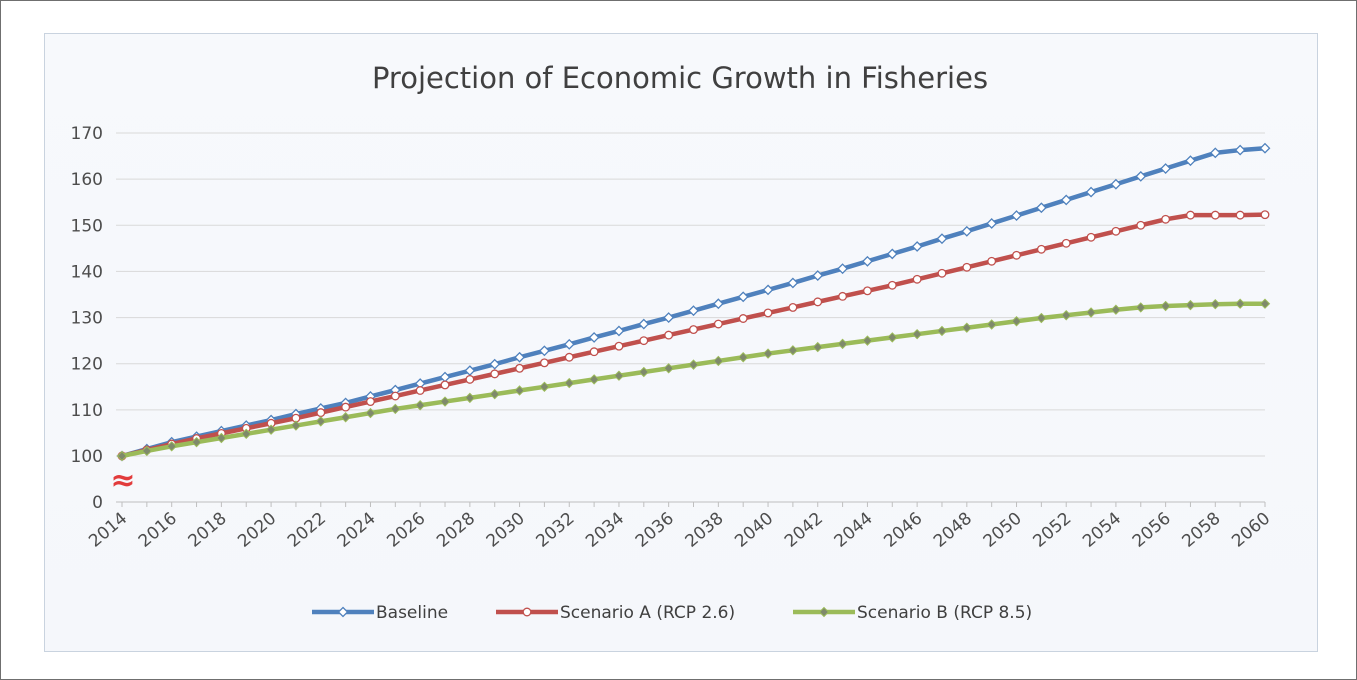 The height and width of the screenshot is (680, 1357). I want to click on x-tick-label: 2026, so click(406, 530).